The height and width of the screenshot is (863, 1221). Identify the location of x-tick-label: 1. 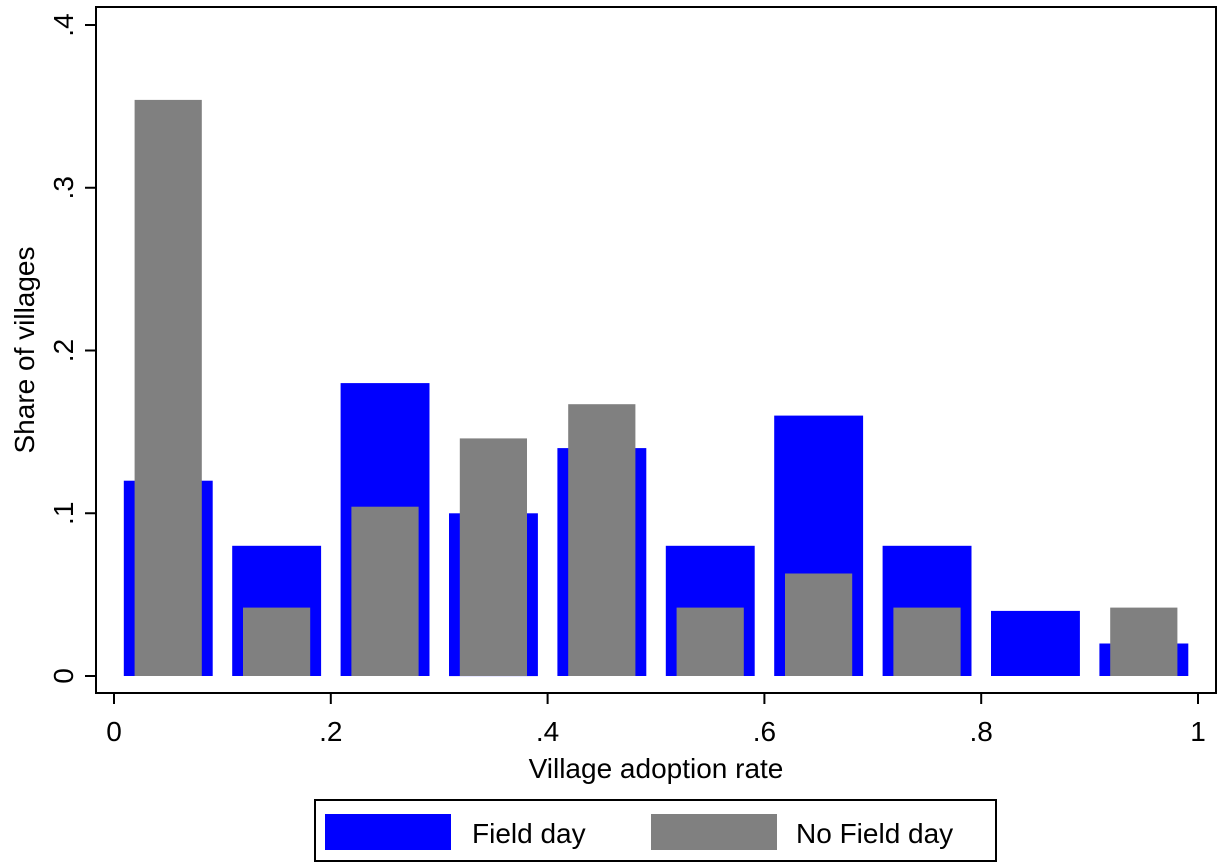
(1198, 731).